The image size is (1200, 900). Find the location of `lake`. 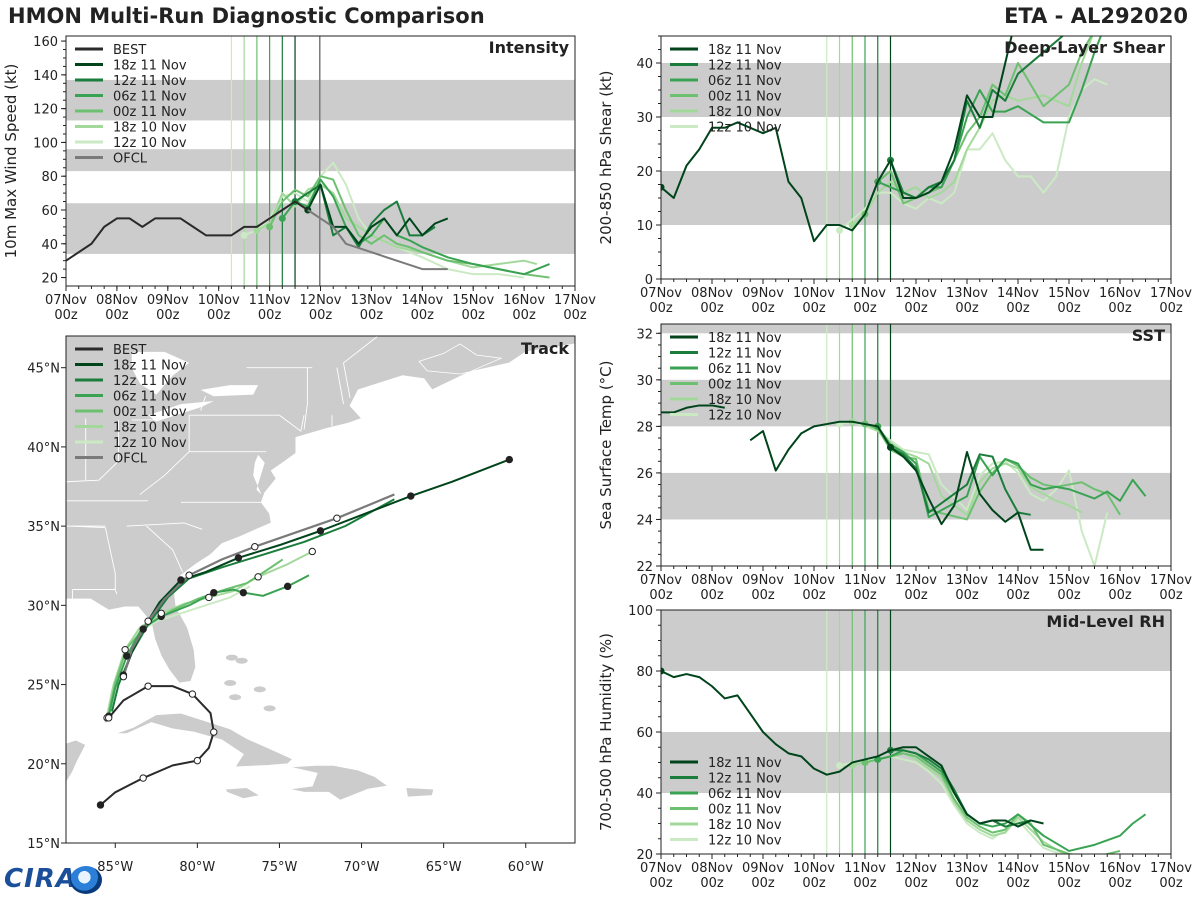

lake is located at coordinates (181, 411).